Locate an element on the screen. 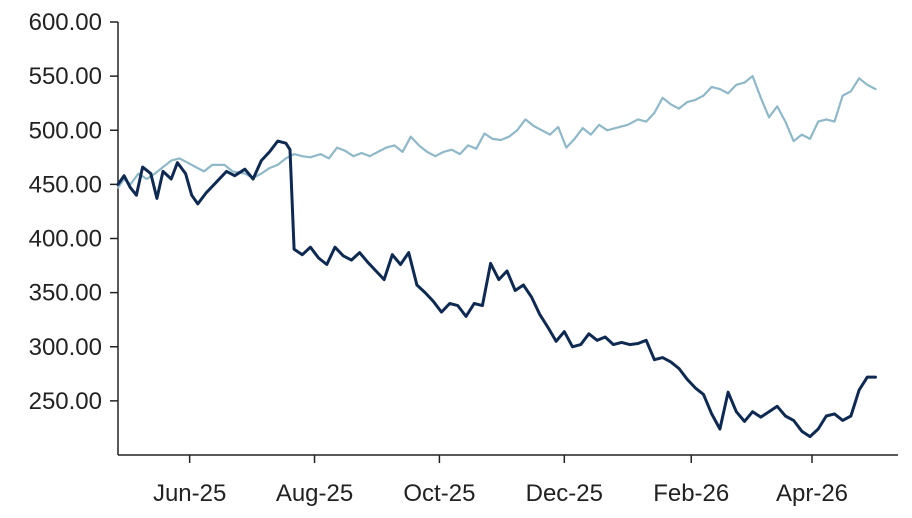  y-tick-label: 400.00 is located at coordinates (65, 239).